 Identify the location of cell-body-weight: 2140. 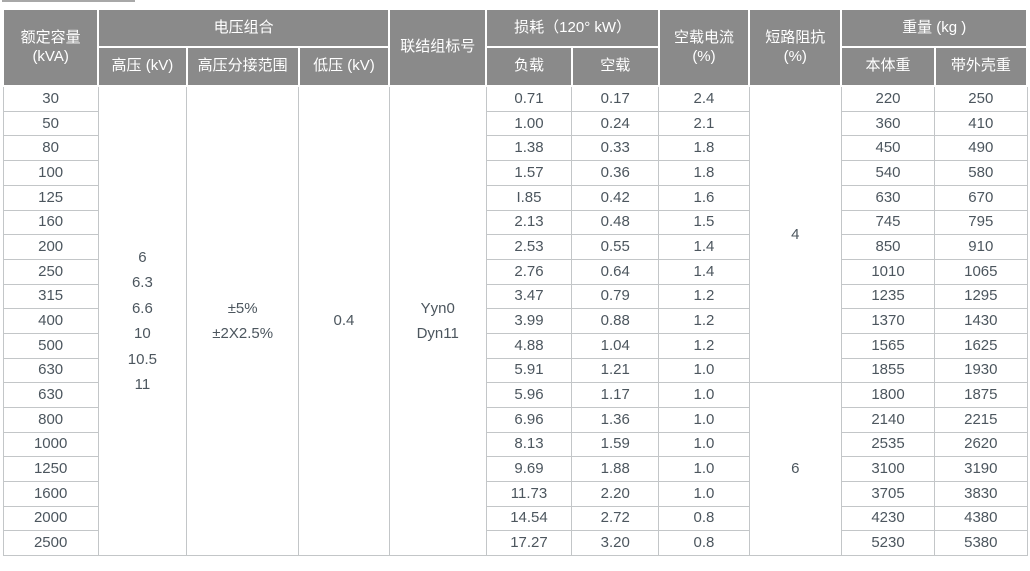
(888, 419).